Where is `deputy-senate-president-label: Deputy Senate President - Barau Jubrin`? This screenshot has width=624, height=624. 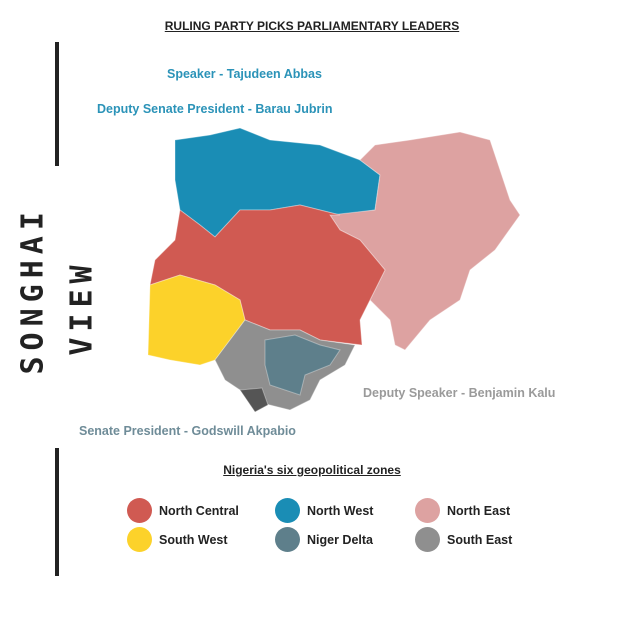
deputy-senate-president-label: Deputy Senate President - Barau Jubrin is located at coordinates (215, 109).